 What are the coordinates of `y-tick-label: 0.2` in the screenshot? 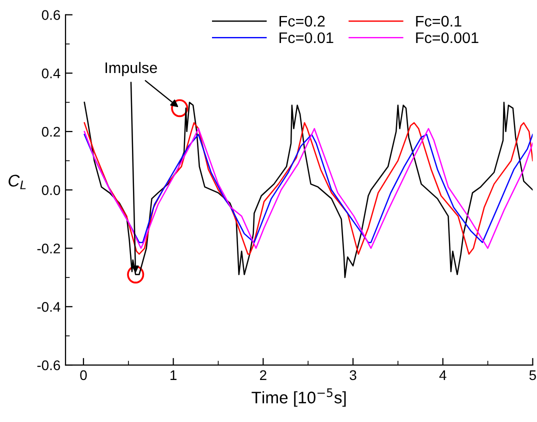 It's located at (51, 131).